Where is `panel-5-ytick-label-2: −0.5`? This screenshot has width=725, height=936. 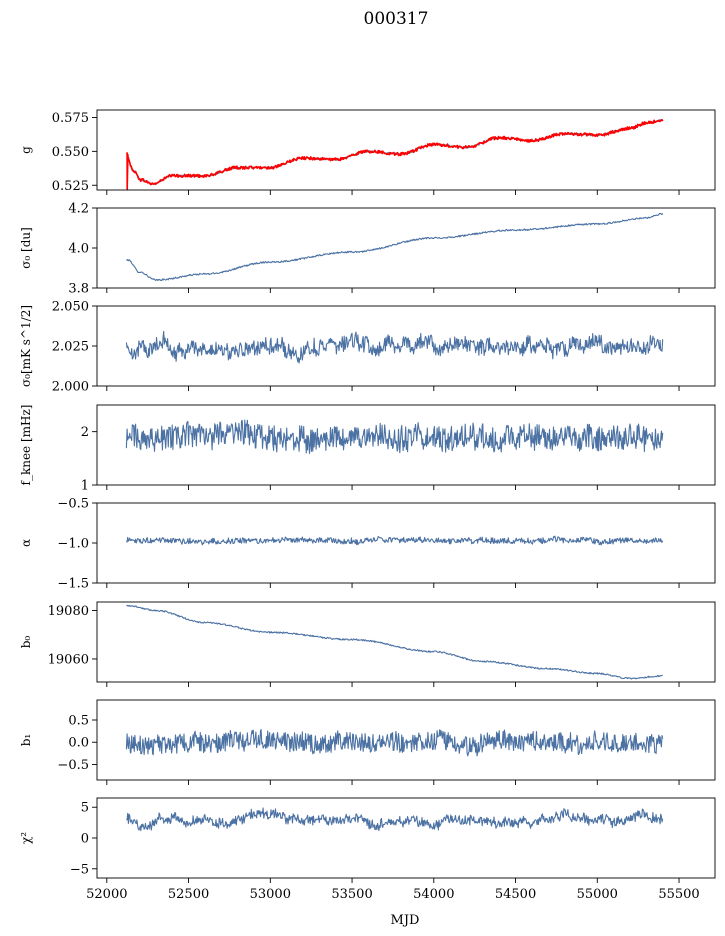
panel-5-ytick-label-2: −0.5 is located at coordinates (73, 504).